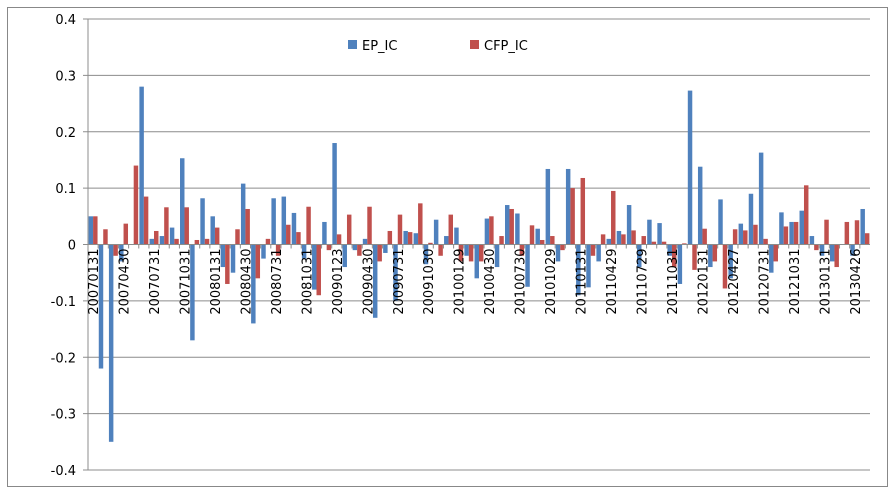  Describe the element at coordinates (490, 282) in the screenshot. I see `x-tick-label: 20100430` at that location.